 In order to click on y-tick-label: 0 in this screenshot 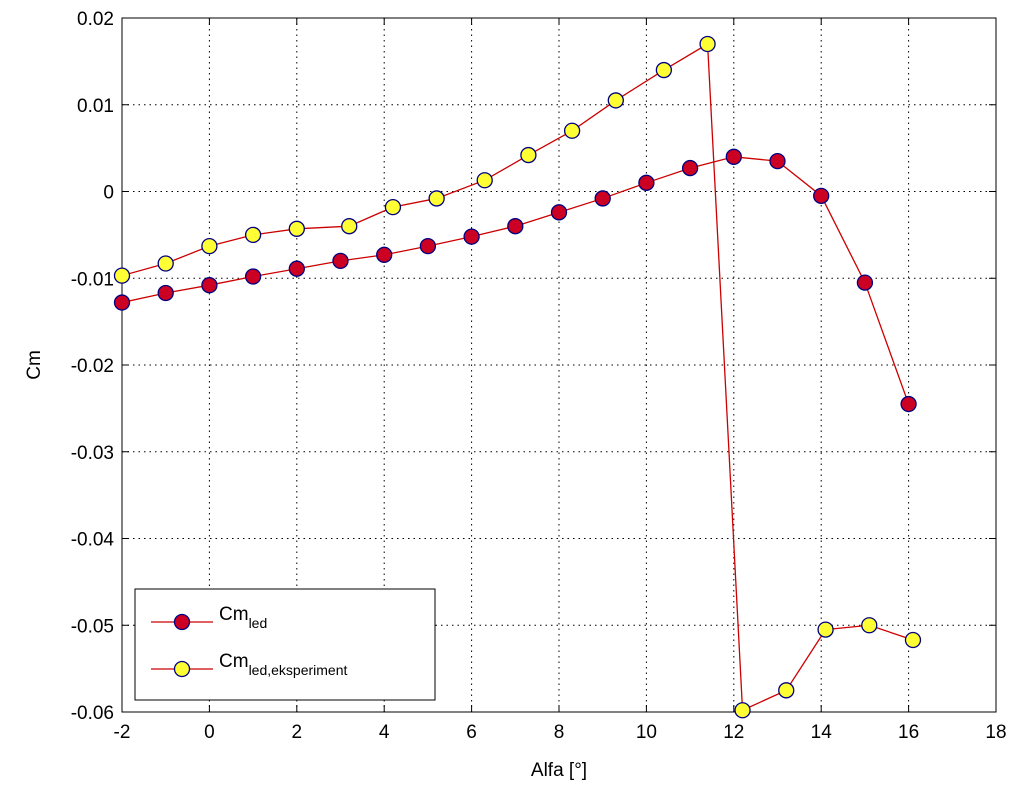, I will do `click(108, 193)`.